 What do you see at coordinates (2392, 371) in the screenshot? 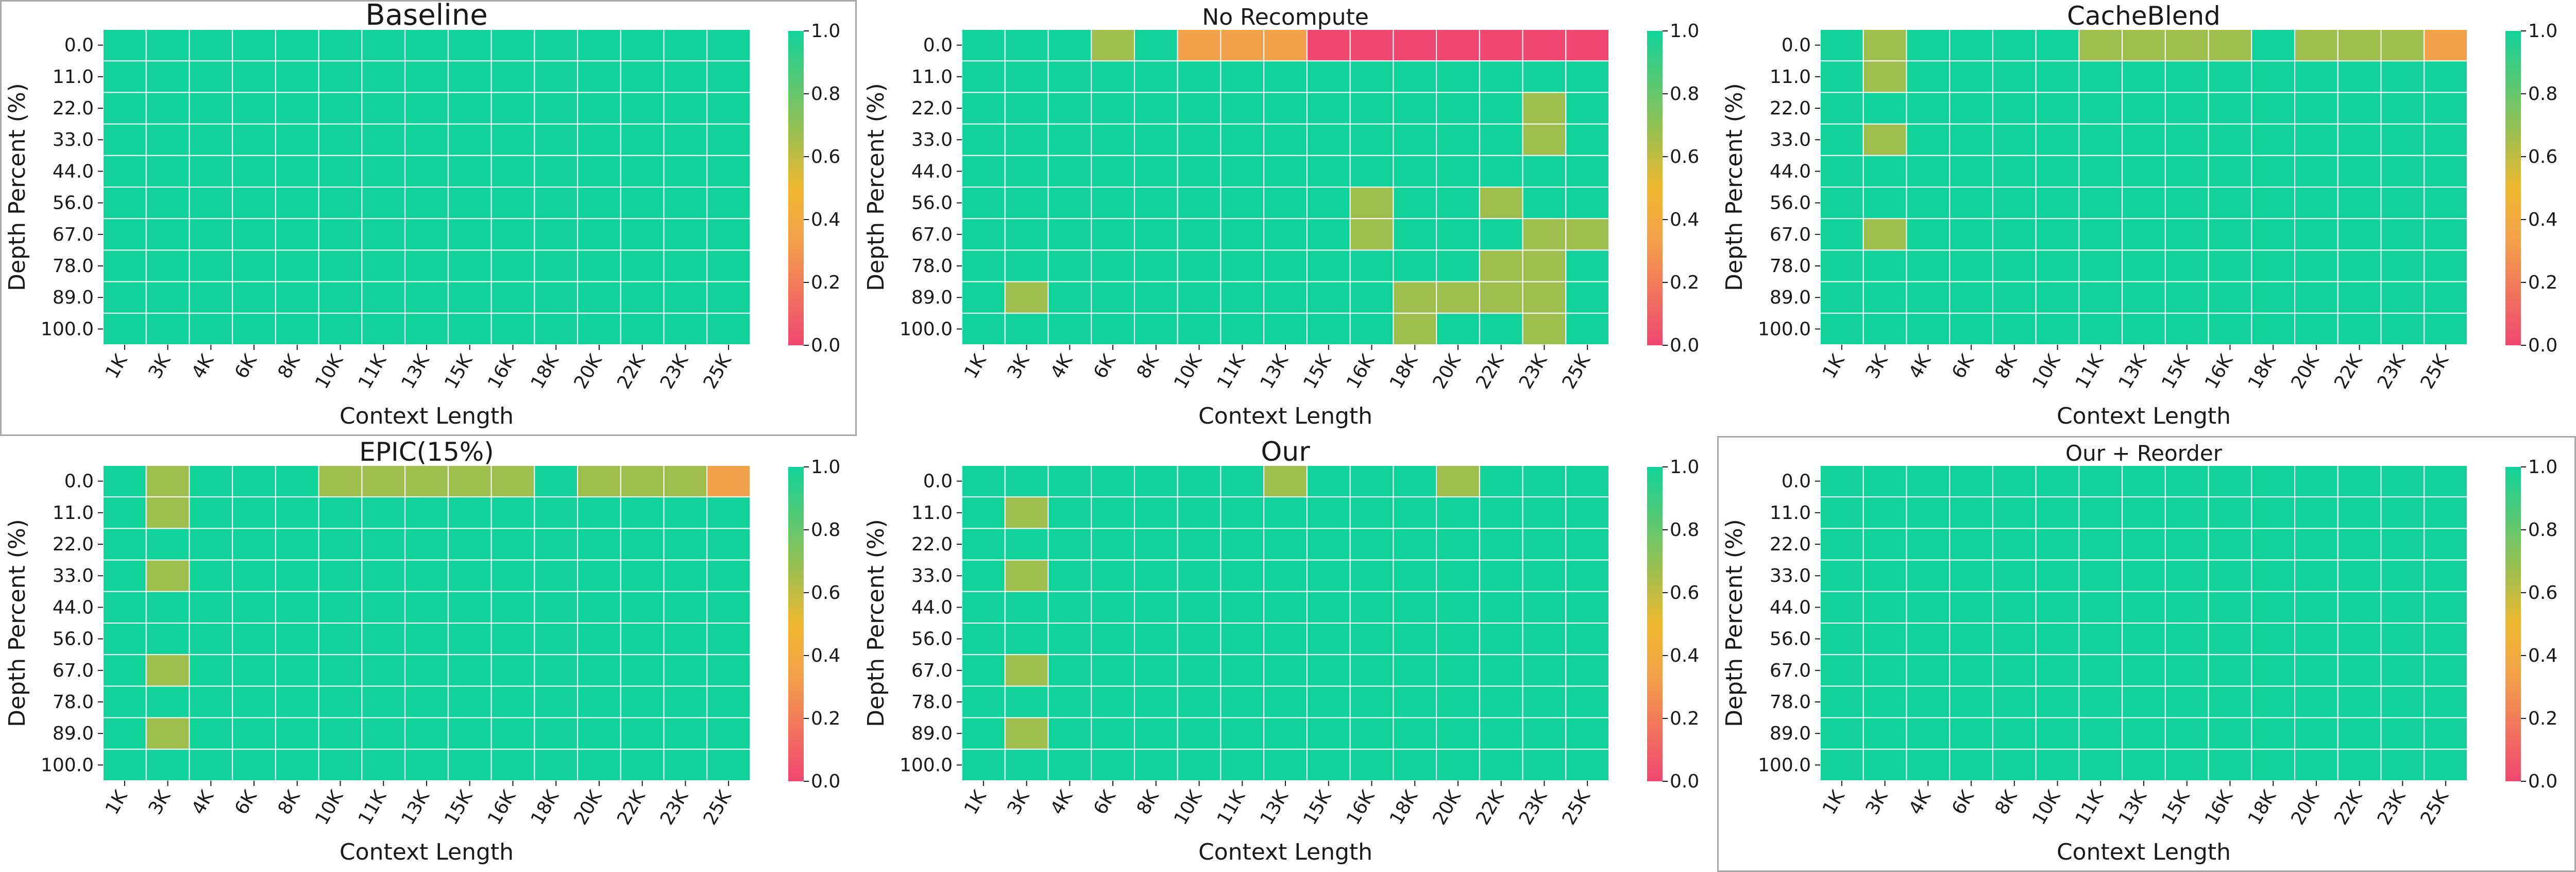
I see `x-tick-label: 23K` at bounding box center [2392, 371].